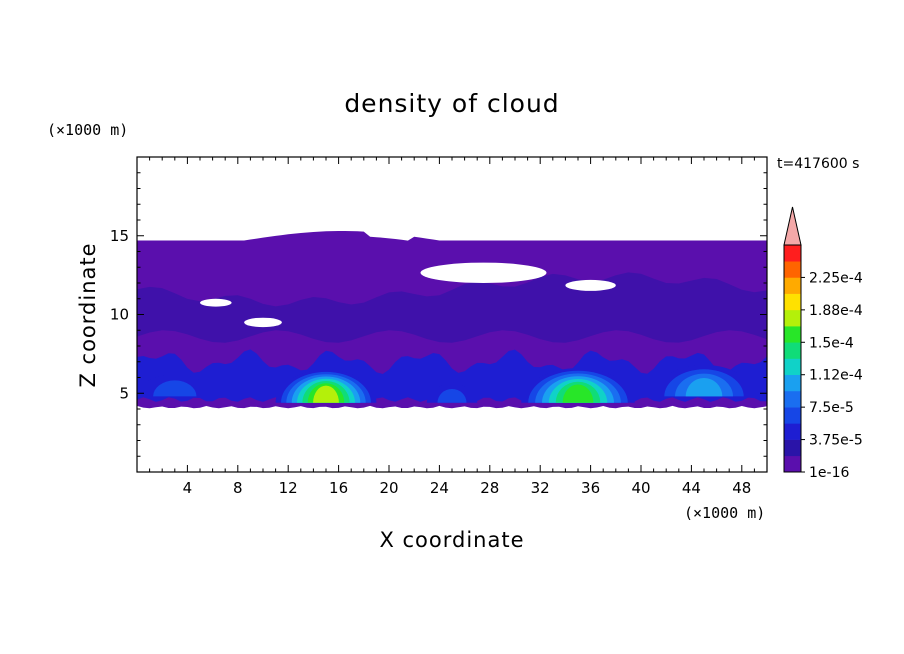  Describe the element at coordinates (88, 314) in the screenshot. I see `y-axis-label: Z coordinate` at that location.